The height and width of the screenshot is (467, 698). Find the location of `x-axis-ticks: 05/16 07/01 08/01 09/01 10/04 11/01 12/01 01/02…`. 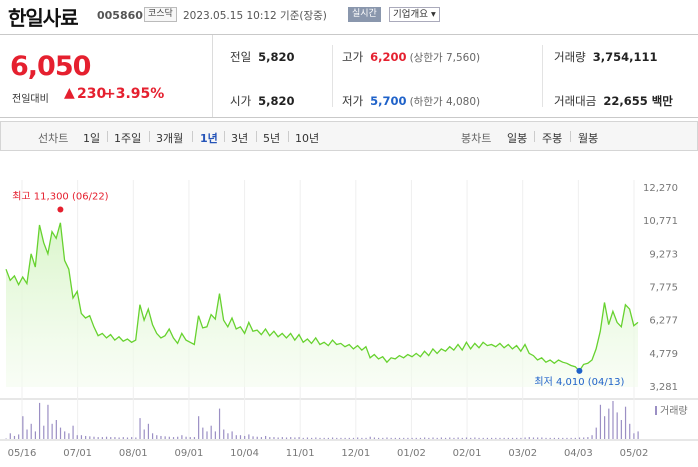

x-axis-ticks: 05/16 07/01 08/01 09/01 10/04 11/01 12/01 01/02… is located at coordinates (328, 453).